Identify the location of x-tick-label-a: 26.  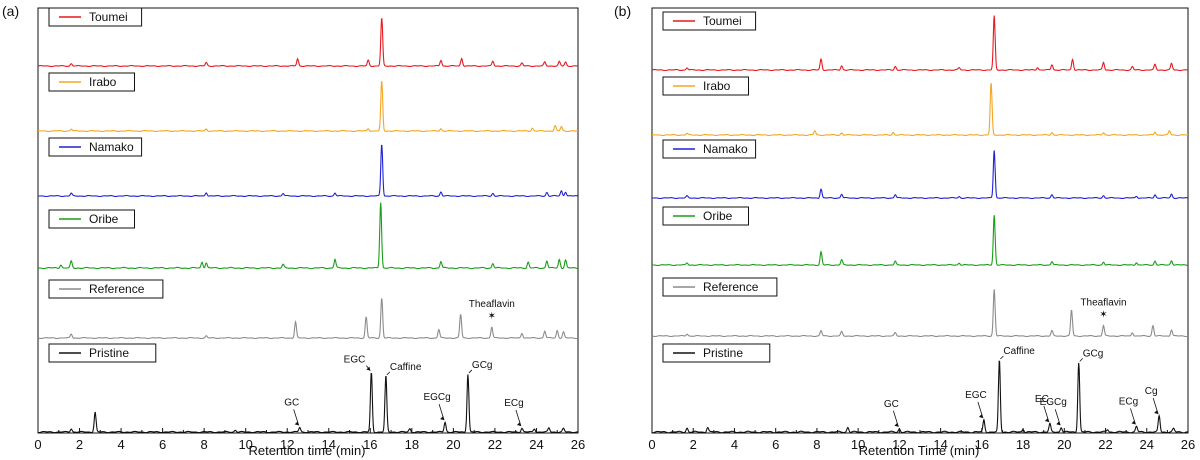
(578, 444).